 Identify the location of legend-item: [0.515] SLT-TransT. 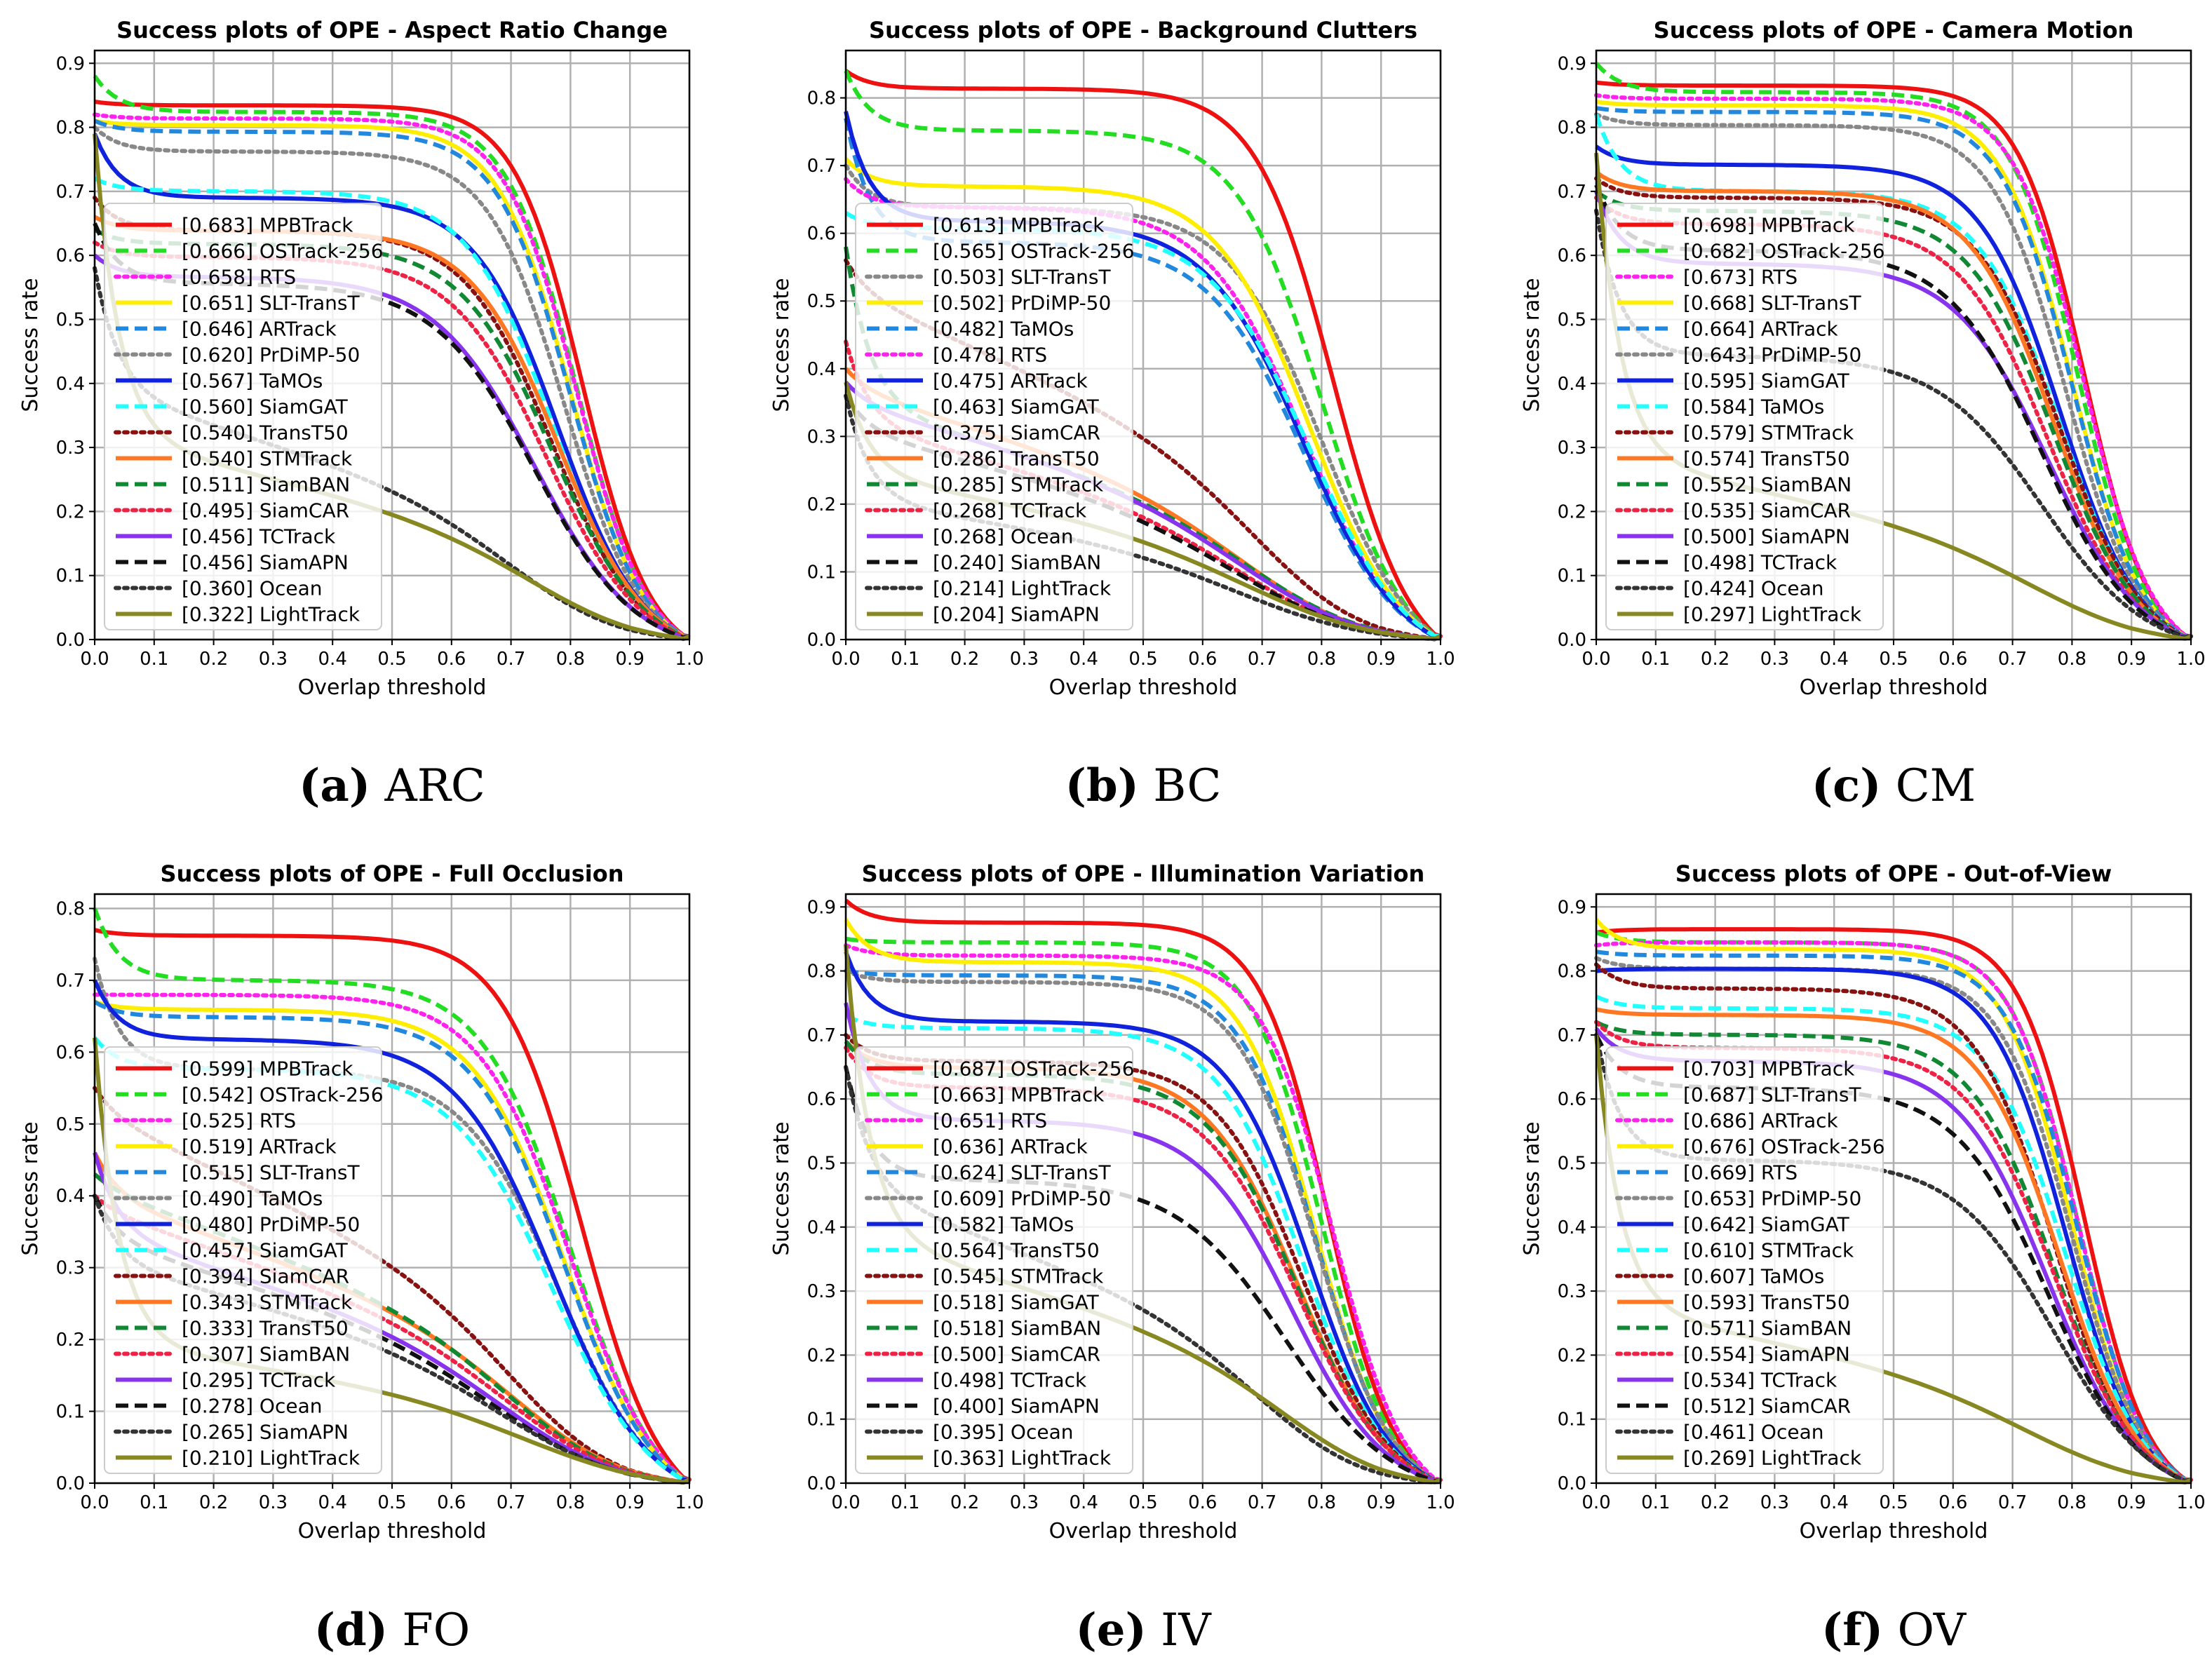
(238, 1172).